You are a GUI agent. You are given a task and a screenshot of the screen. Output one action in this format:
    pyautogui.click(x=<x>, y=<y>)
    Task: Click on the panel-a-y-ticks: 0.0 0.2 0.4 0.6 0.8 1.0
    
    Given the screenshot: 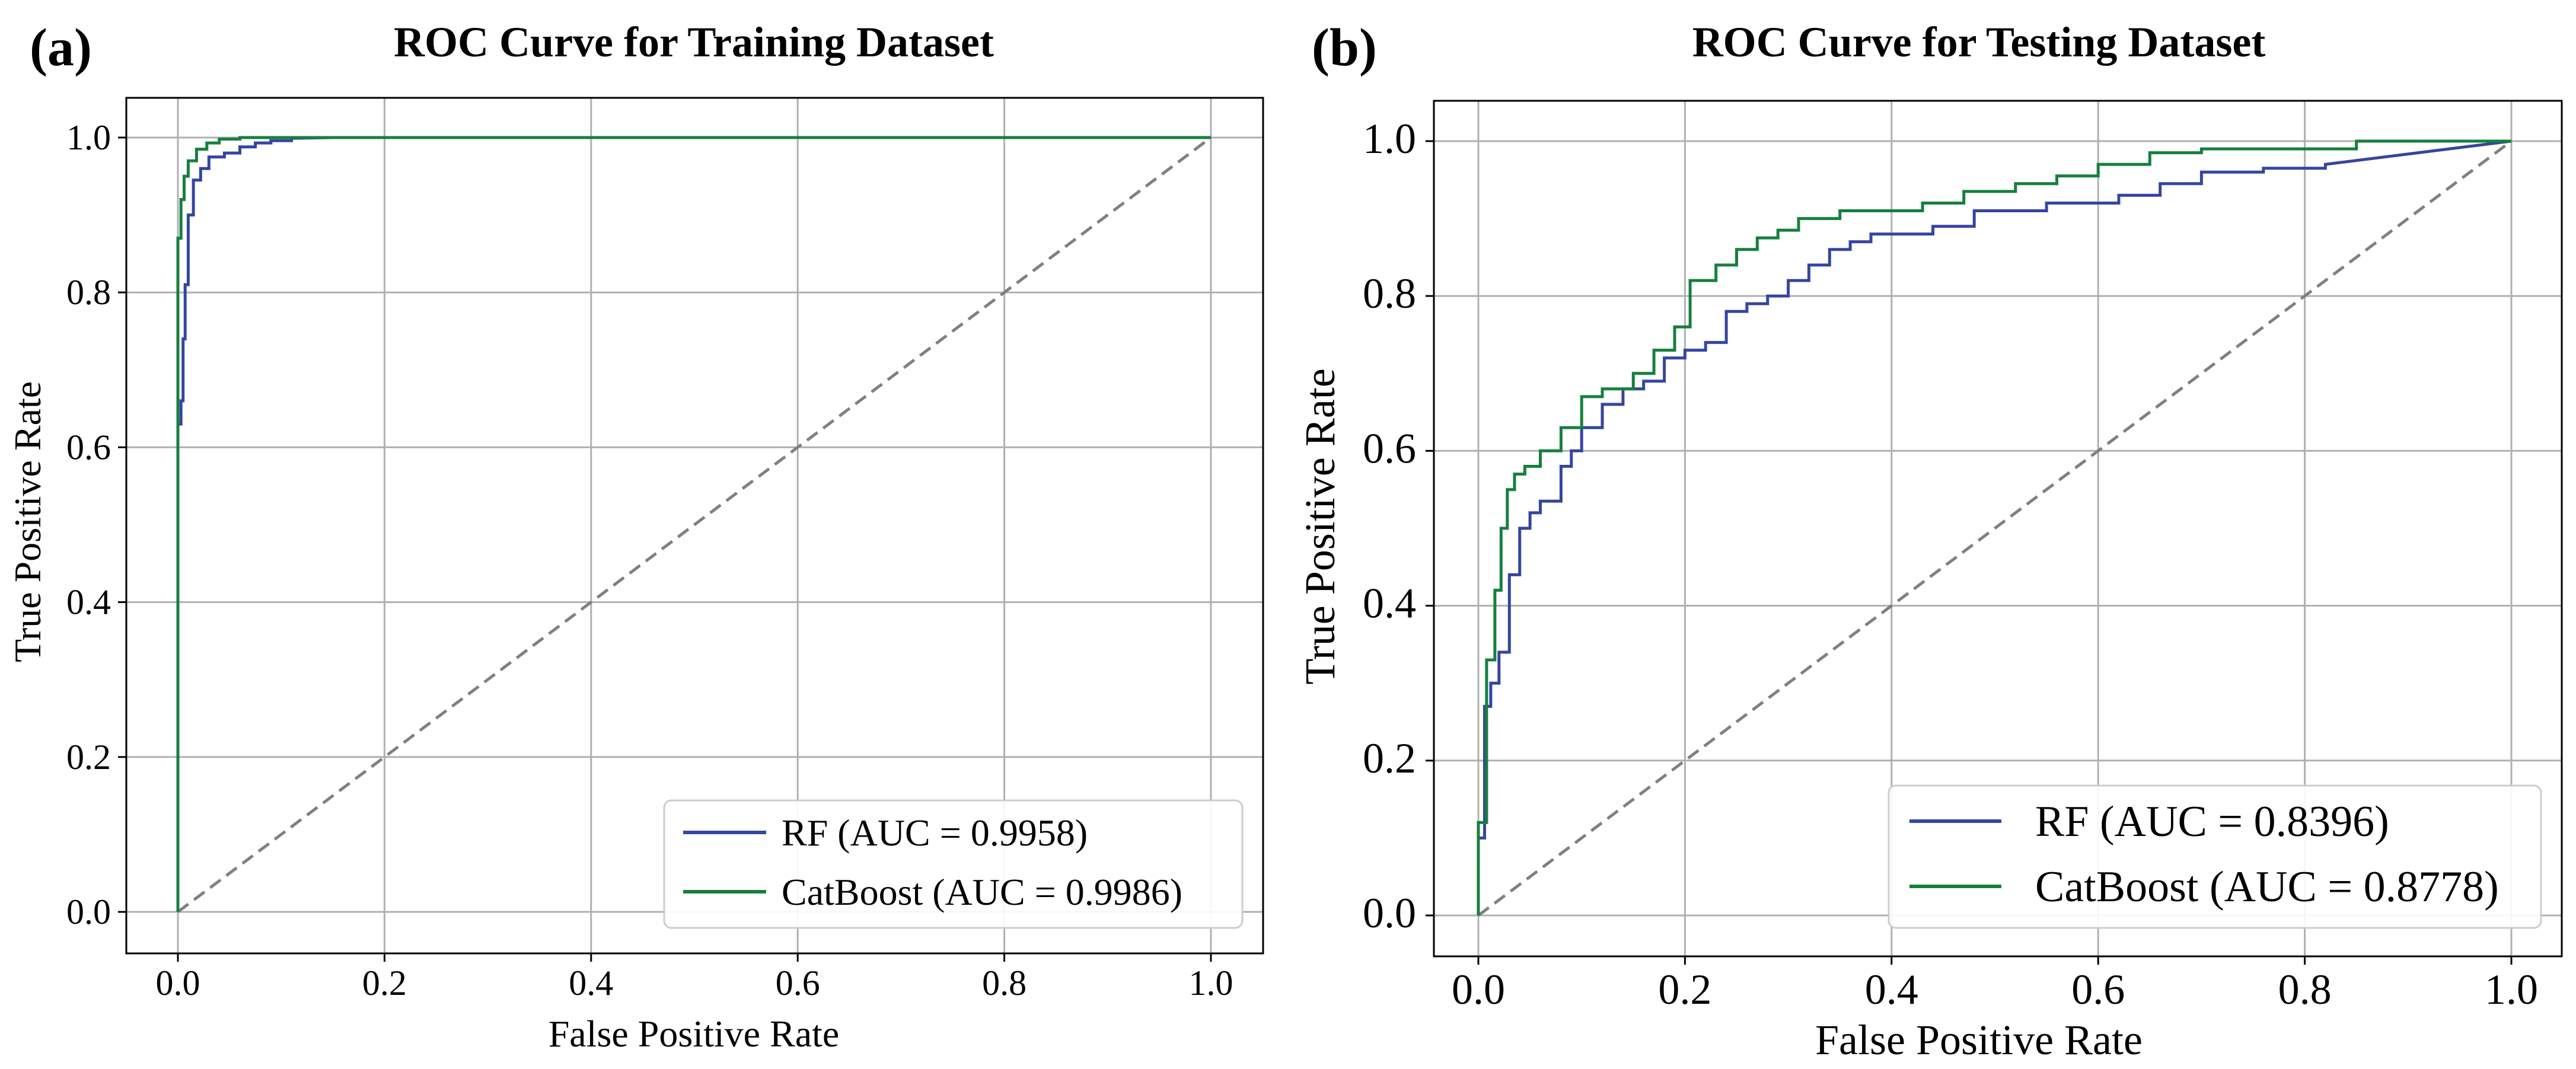 What is the action you would take?
    pyautogui.click(x=96, y=524)
    